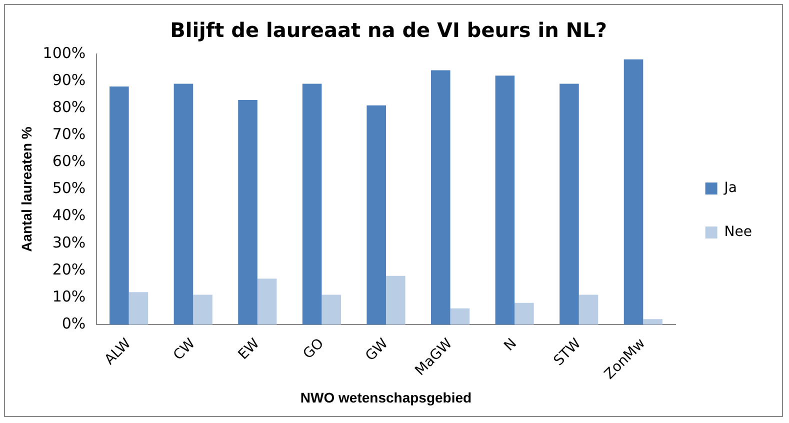 This screenshot has height=423, width=789. Describe the element at coordinates (69, 79) in the screenshot. I see `y-tick-label: 90%` at that location.